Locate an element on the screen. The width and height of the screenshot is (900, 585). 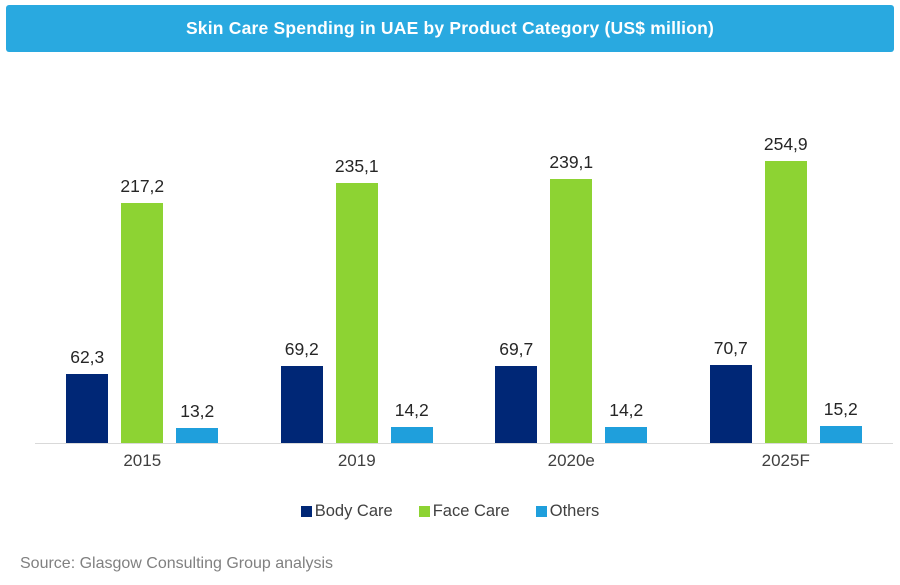
bar-group-2019: 69,2 235,1 14,2 is located at coordinates (357, 266).